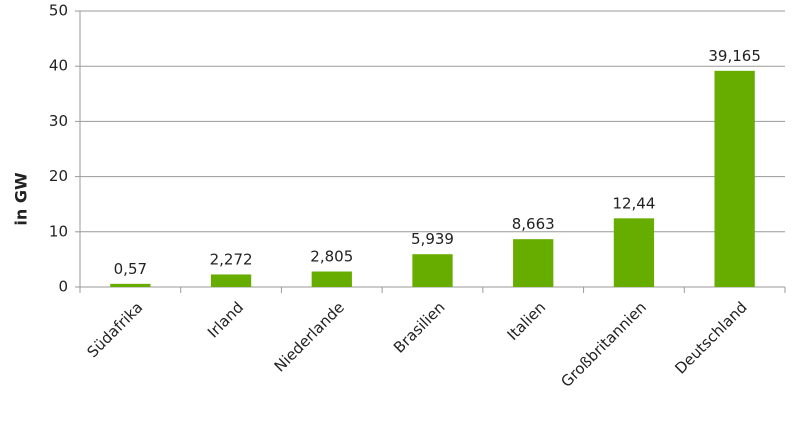 The width and height of the screenshot is (794, 422). Describe the element at coordinates (114, 329) in the screenshot. I see `x-tick-label: Südafrika` at that location.